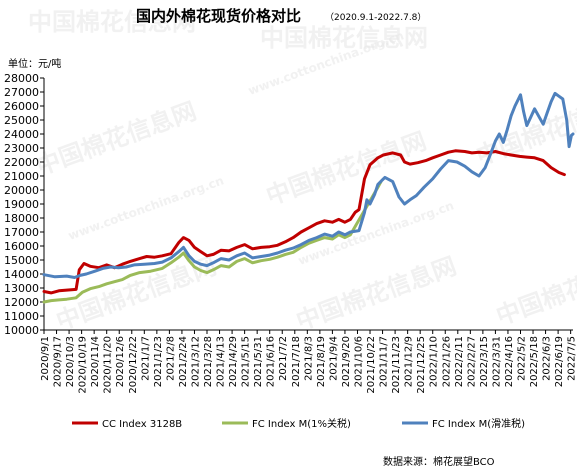 The height and width of the screenshot is (475, 577). Describe the element at coordinates (21, 260) in the screenshot. I see `y-tick-label: 15000` at that location.